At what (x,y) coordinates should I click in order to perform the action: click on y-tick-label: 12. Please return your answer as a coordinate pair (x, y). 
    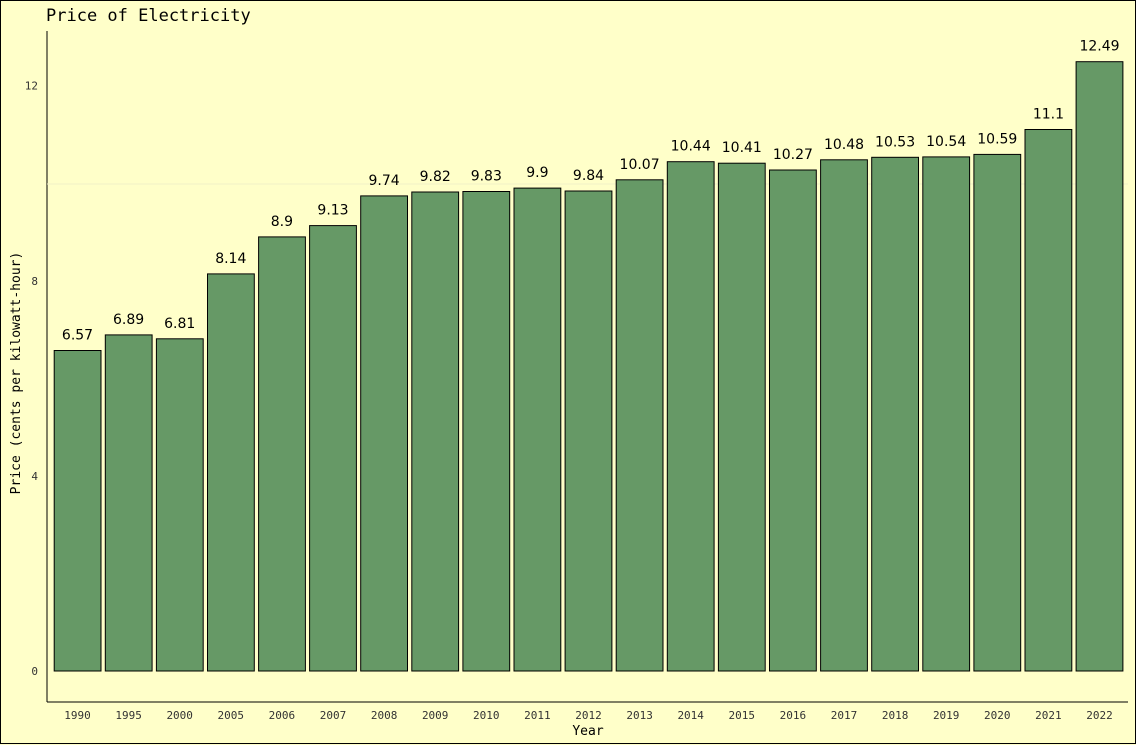
    Looking at the image, I should click on (31, 86).